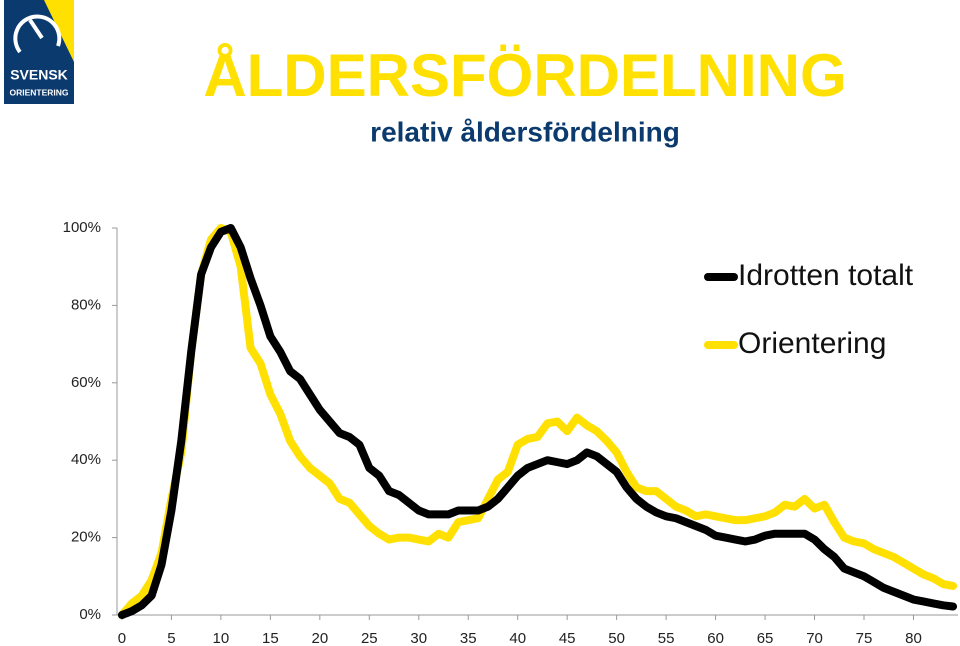 The width and height of the screenshot is (960, 646). What do you see at coordinates (913, 638) in the screenshot?
I see `x-tick-label: 80` at bounding box center [913, 638].